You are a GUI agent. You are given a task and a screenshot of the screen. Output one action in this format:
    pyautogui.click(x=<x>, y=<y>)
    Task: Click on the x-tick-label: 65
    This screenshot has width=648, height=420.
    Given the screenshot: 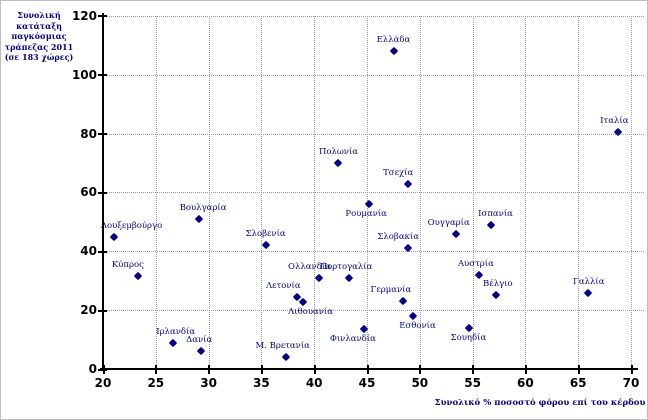 What is the action you would take?
    pyautogui.click(x=578, y=383)
    